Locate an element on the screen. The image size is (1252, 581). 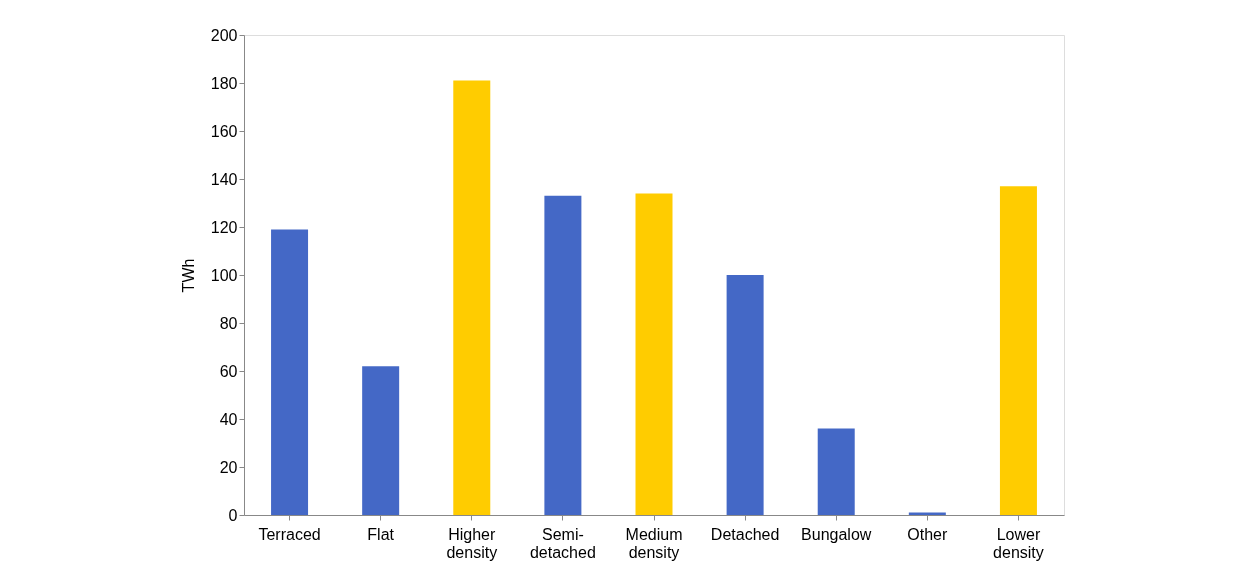
y-tick-label: 40 is located at coordinates (228, 419).